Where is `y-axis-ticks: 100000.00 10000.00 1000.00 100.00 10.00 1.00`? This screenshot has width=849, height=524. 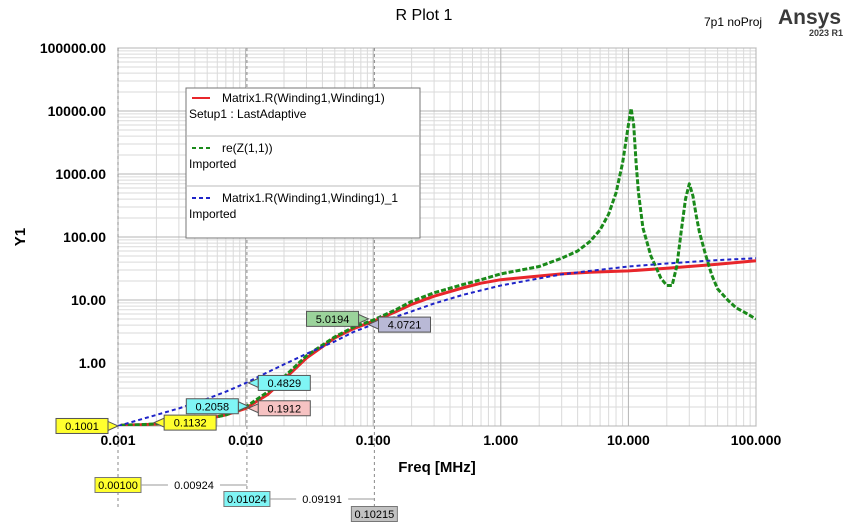 y-axis-ticks: 100000.00 10000.00 1000.00 100.00 10.00 1.00 is located at coordinates (73, 205).